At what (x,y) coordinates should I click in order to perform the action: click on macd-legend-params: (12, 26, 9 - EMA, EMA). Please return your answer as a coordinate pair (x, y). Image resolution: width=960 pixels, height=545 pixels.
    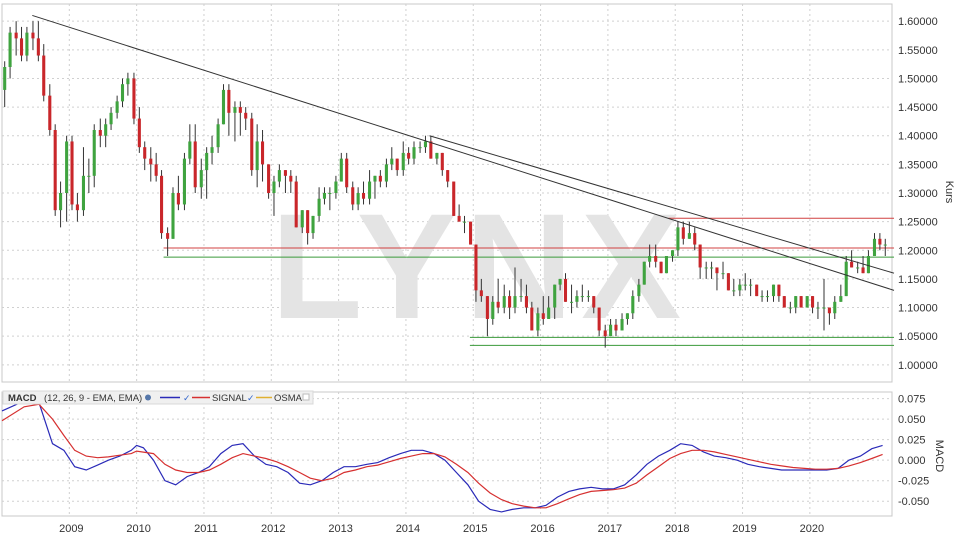
    Looking at the image, I should click on (93, 398).